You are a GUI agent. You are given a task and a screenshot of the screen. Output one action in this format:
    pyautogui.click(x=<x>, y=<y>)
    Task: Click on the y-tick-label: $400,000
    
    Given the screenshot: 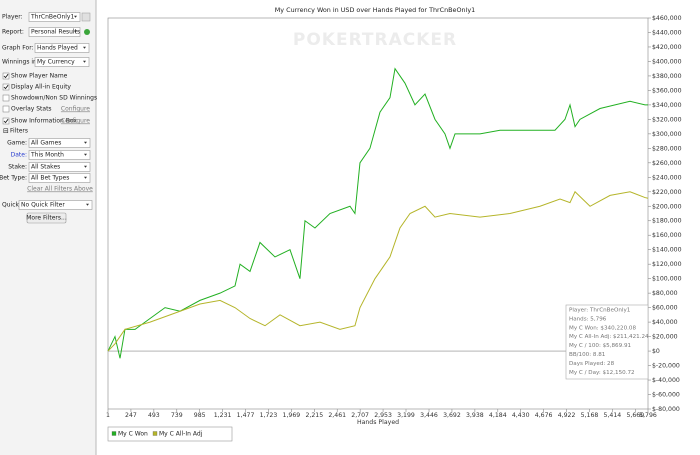 What is the action you would take?
    pyautogui.click(x=667, y=61)
    